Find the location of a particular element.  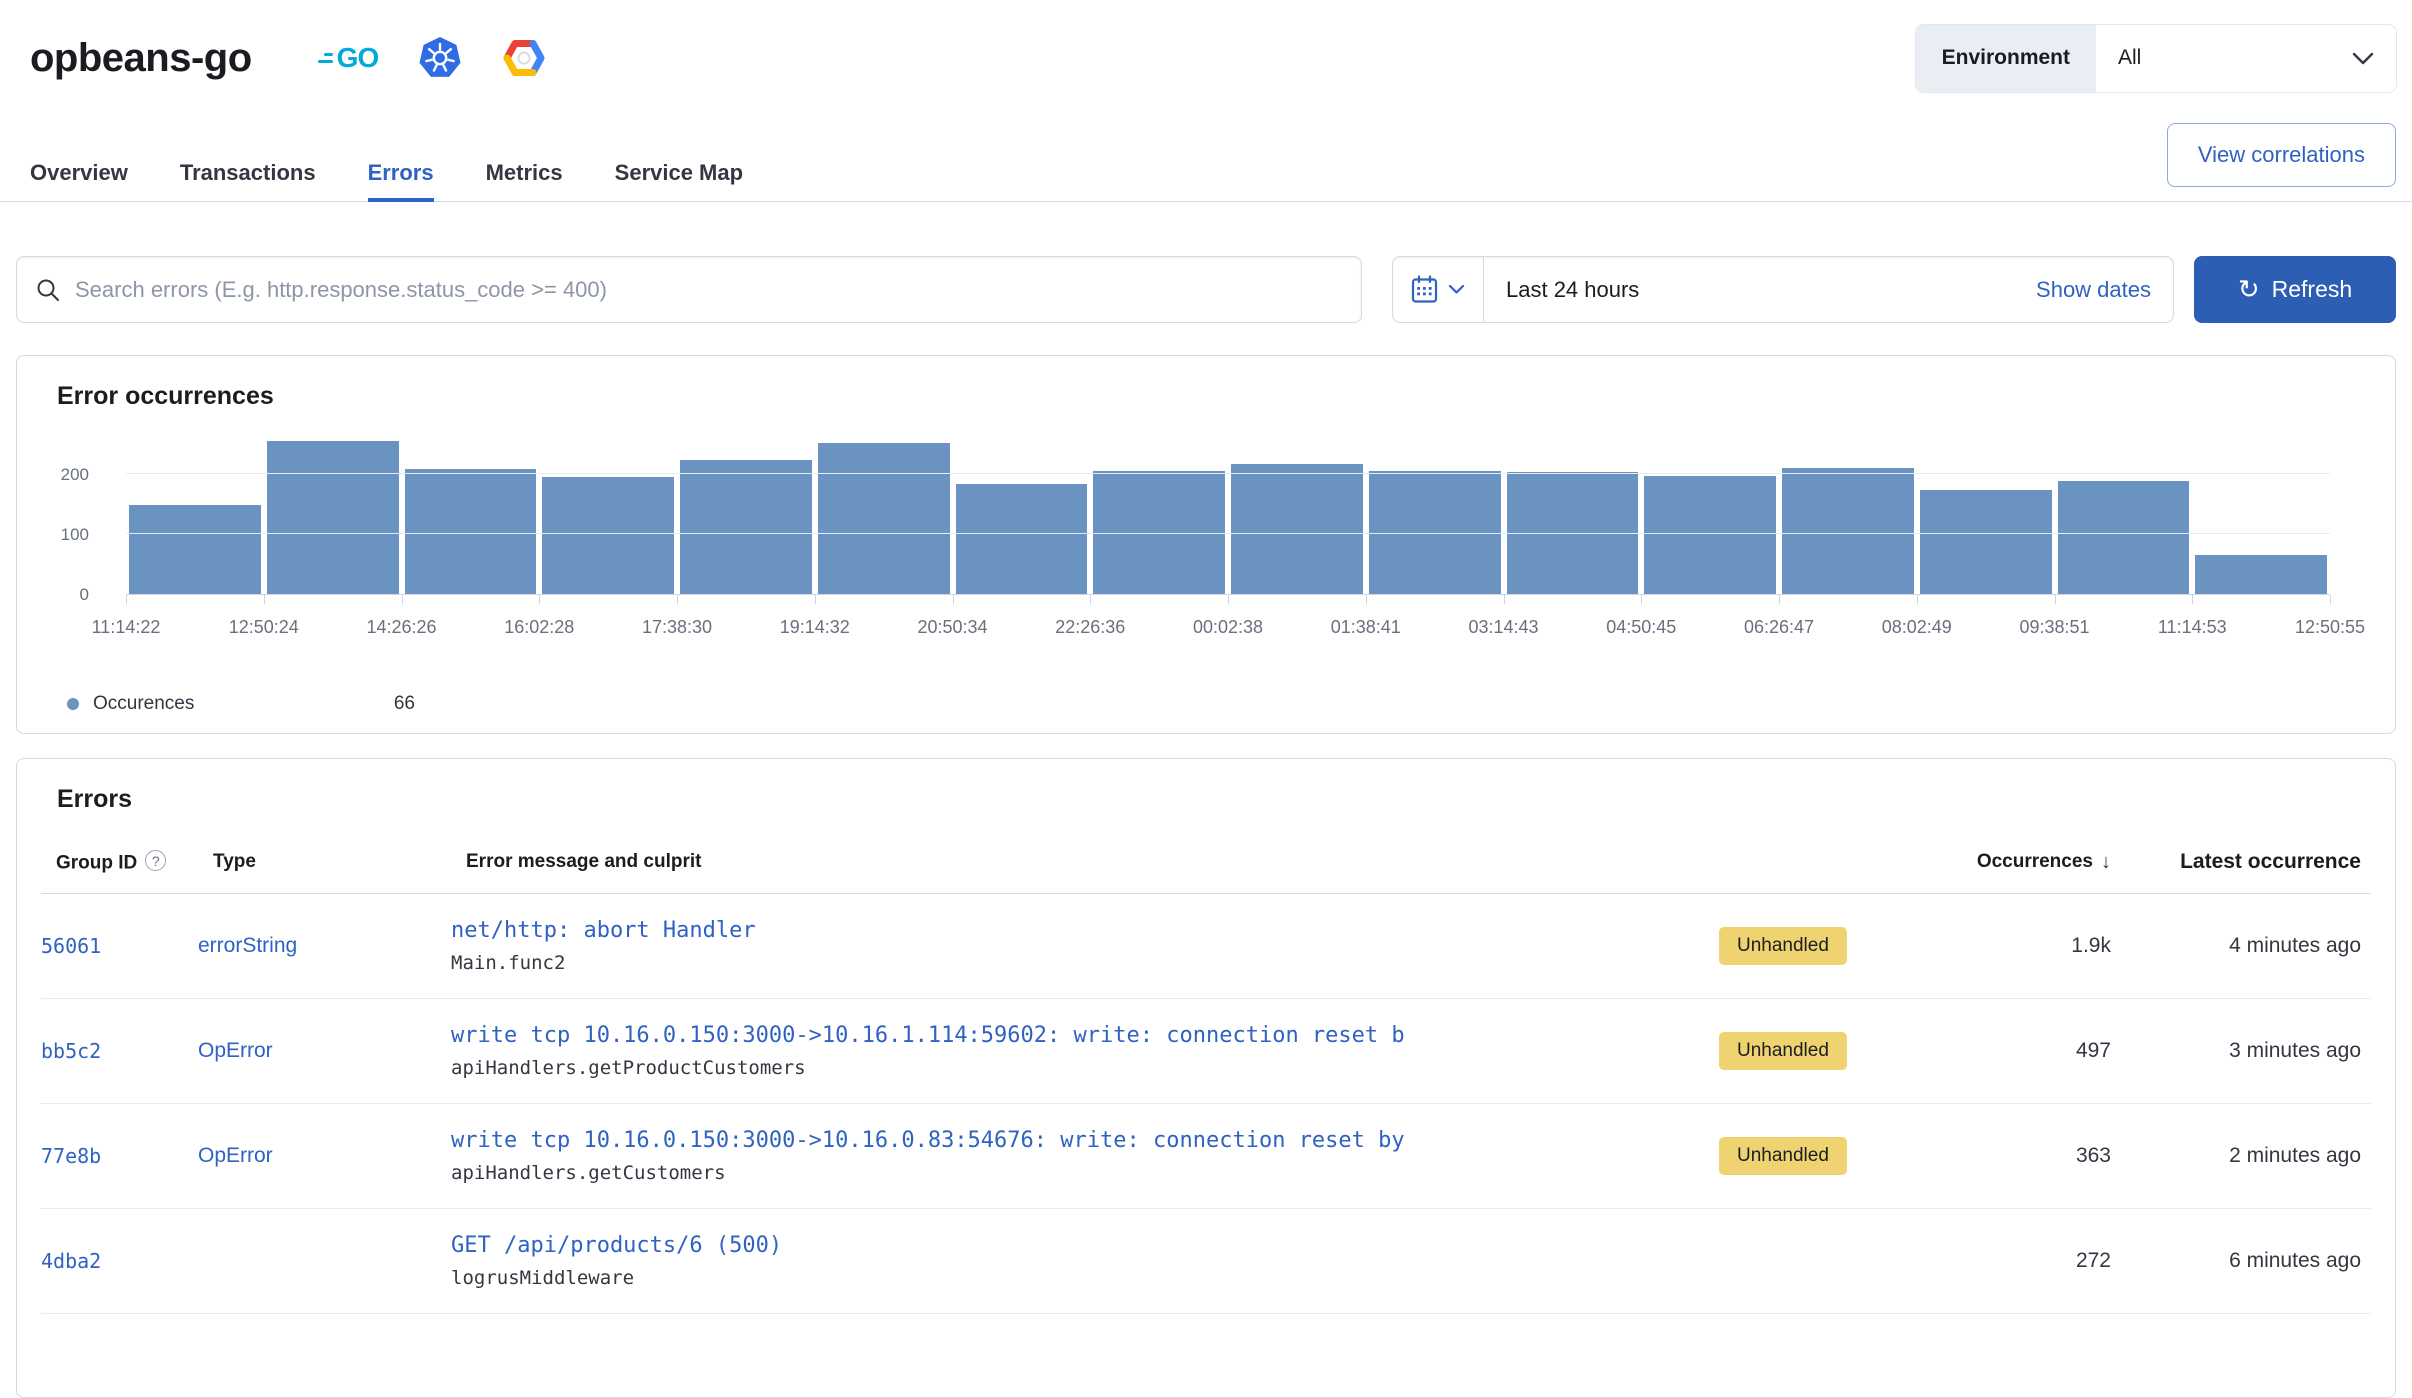

search-icon is located at coordinates (48, 290).